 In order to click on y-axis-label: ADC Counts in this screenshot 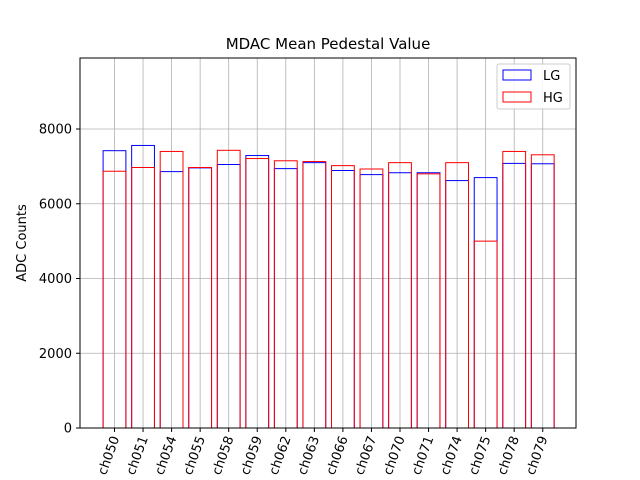, I will do `click(22, 243)`.